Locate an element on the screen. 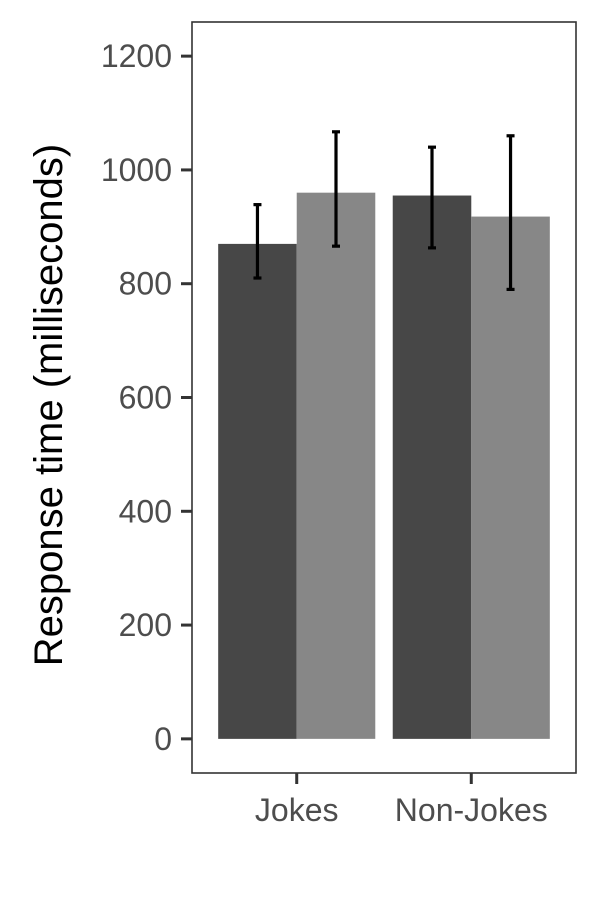 This screenshot has width=600, height=900. y-tick-label-600: 600 is located at coordinates (145, 398).